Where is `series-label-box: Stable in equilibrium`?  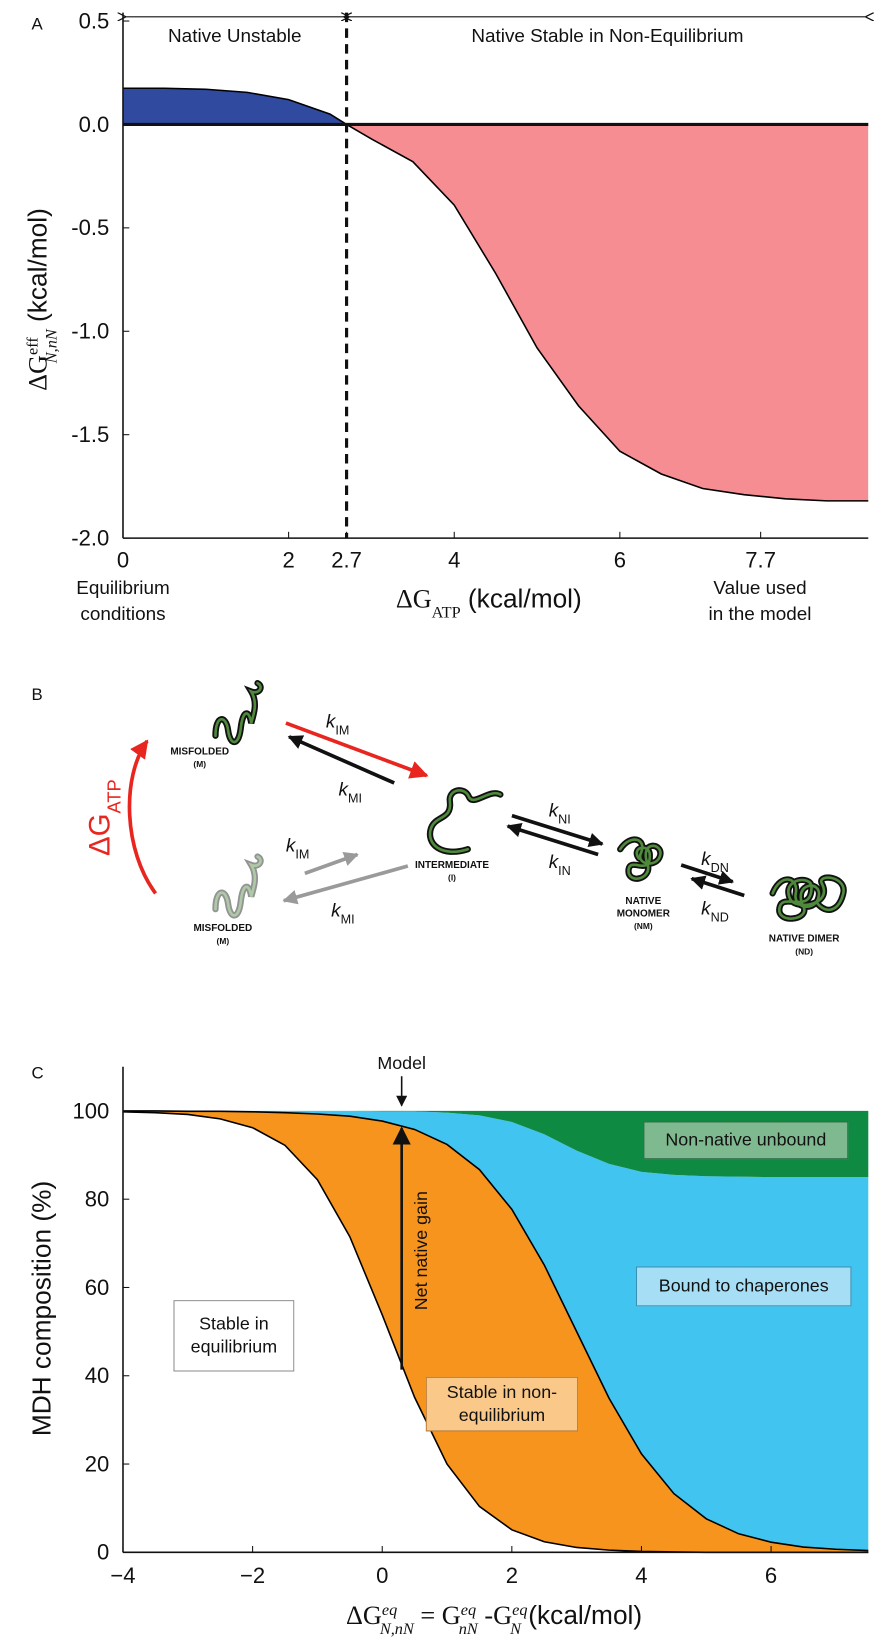
series-label-box: Stable in equilibrium is located at coordinates (234, 1336).